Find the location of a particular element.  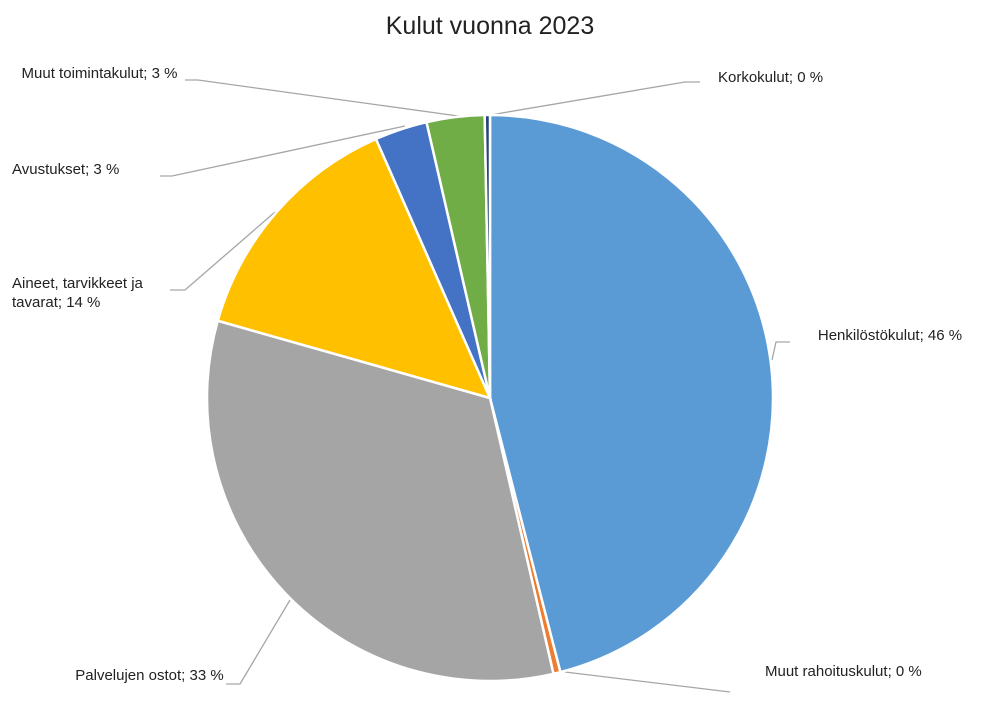

chart-title: Kulut vuonna 2023 is located at coordinates (490, 26).